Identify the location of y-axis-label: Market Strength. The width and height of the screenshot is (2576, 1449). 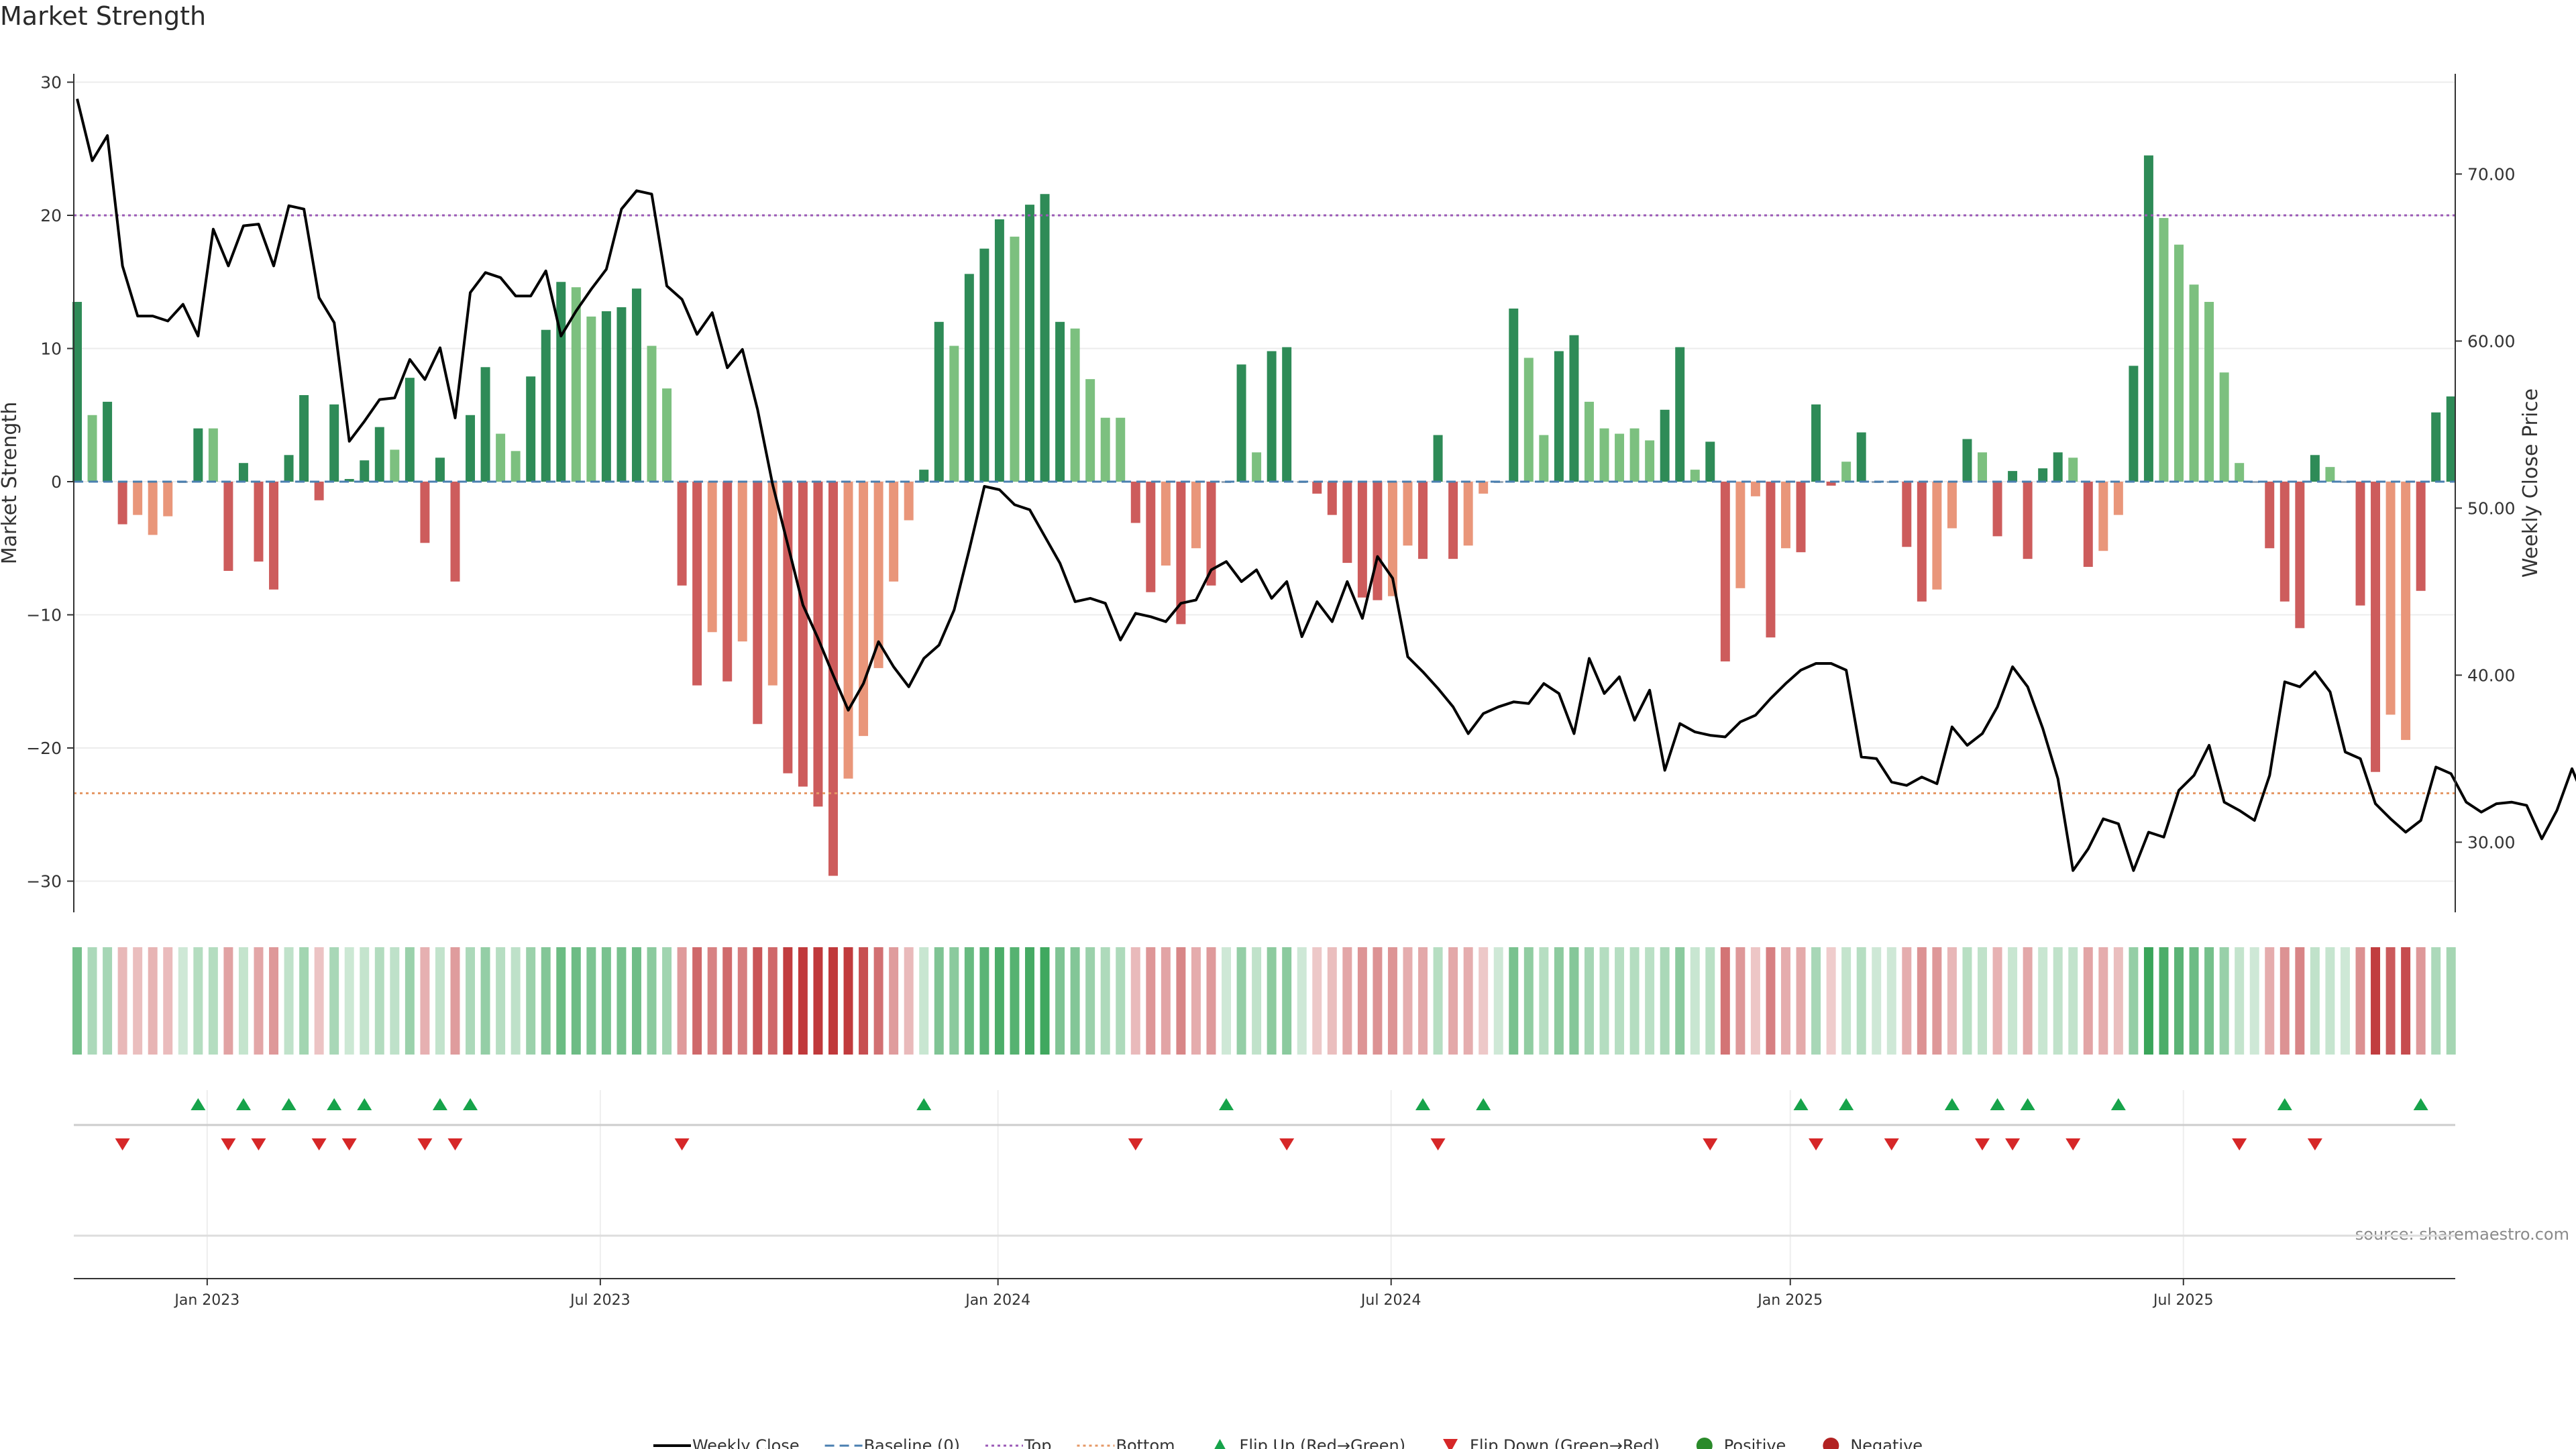
(10, 483).